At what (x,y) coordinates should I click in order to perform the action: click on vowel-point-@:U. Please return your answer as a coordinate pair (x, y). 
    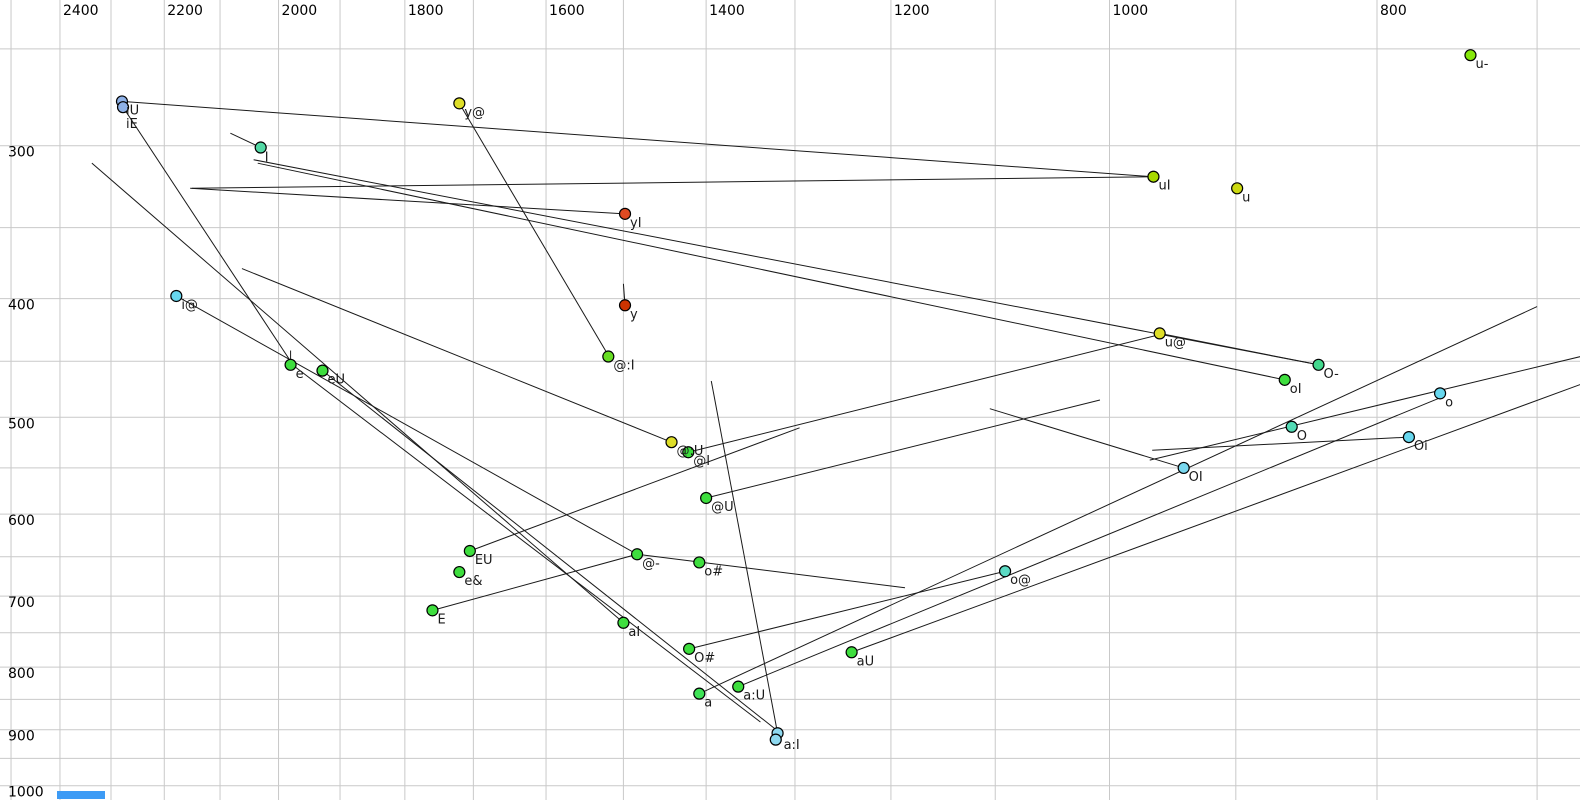
    Looking at the image, I should click on (671, 442).